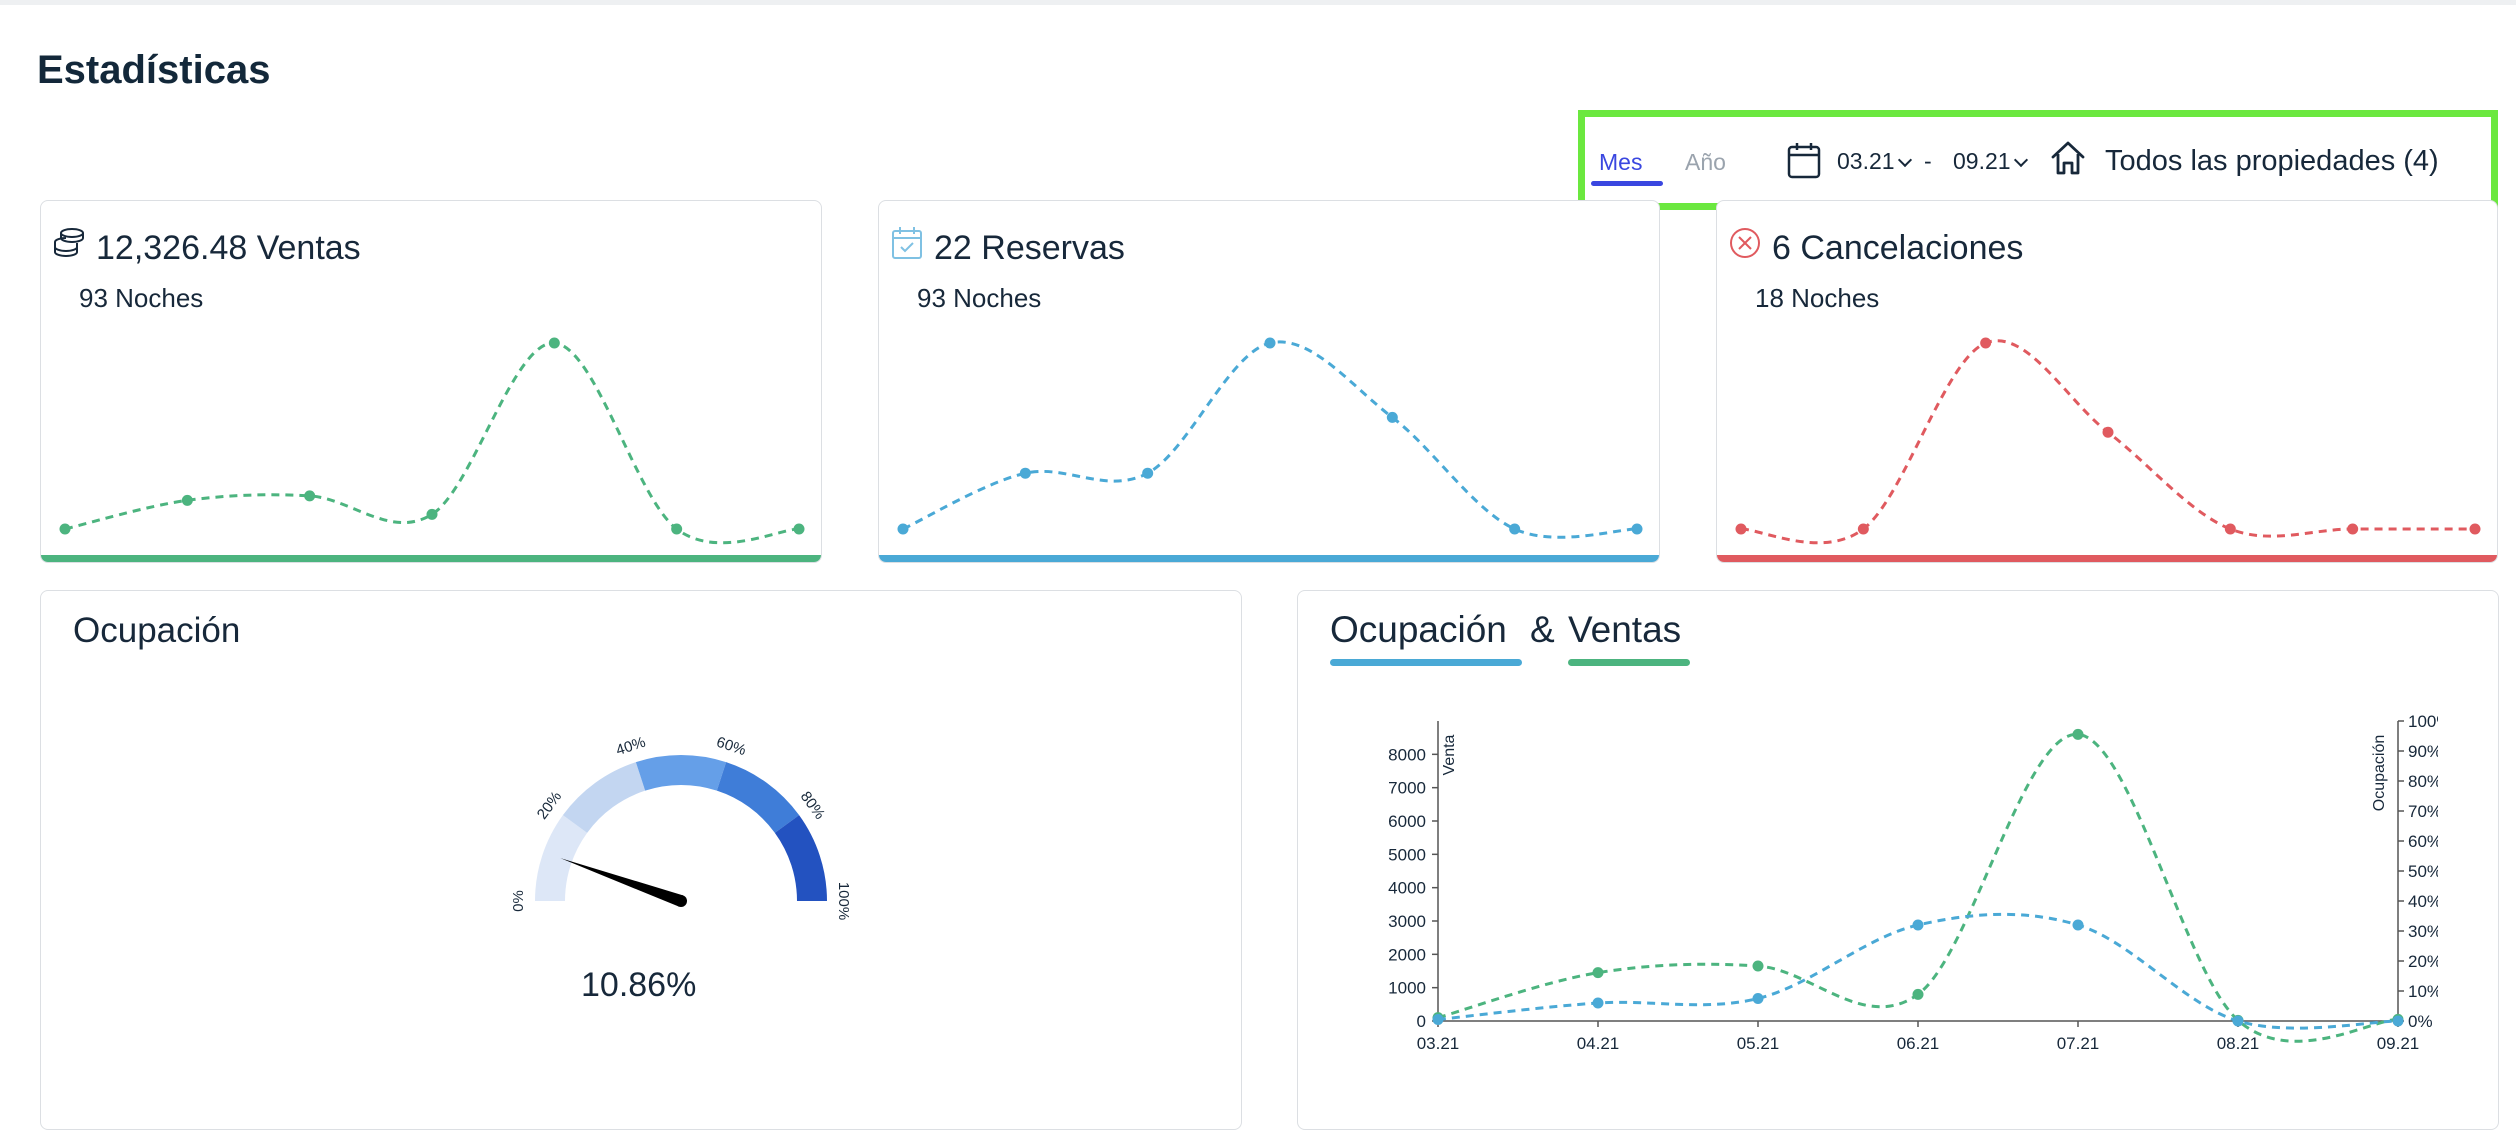  Describe the element at coordinates (812, 805) in the screenshot. I see `gauge-tick-label: 80%` at that location.